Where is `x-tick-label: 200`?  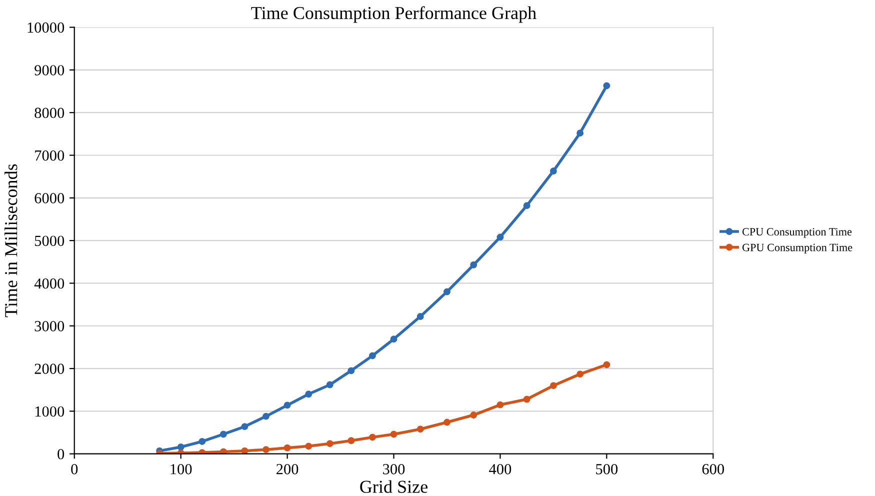 x-tick-label: 200 is located at coordinates (287, 469).